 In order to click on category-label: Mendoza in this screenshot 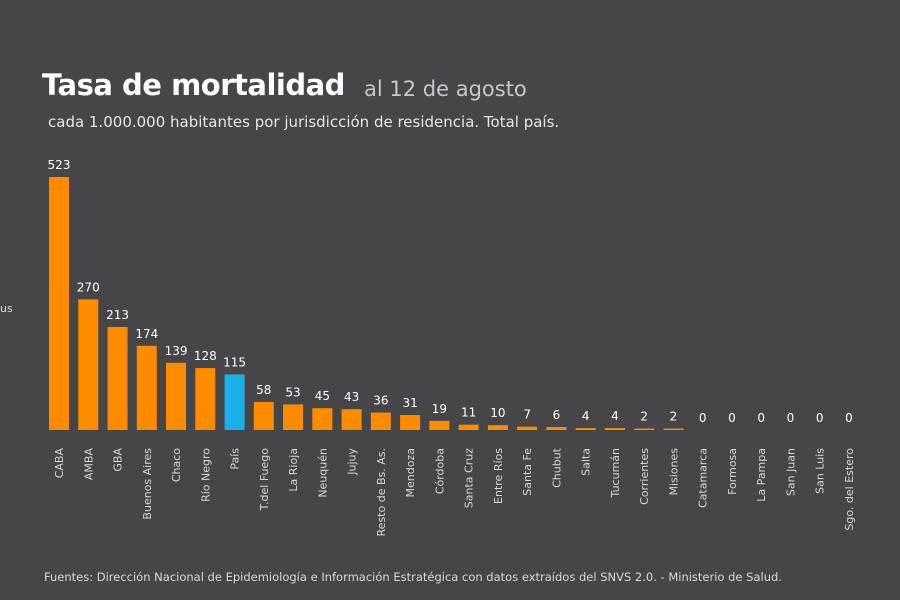, I will do `click(410, 472)`.